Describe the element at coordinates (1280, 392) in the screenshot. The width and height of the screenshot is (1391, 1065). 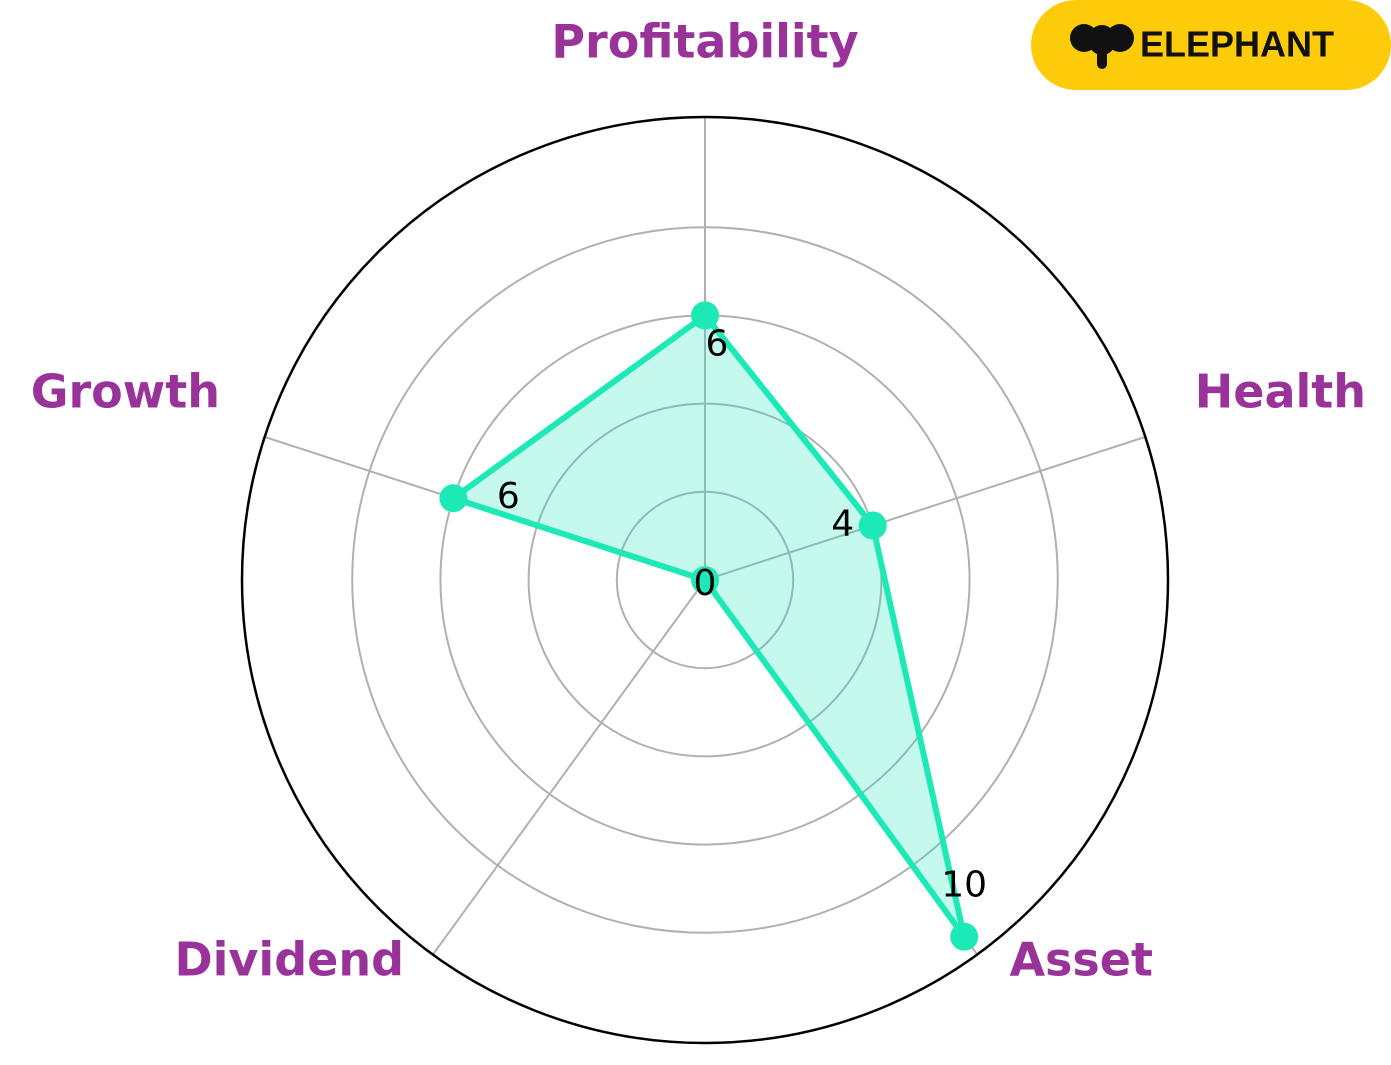
I see `category-label: Health` at that location.